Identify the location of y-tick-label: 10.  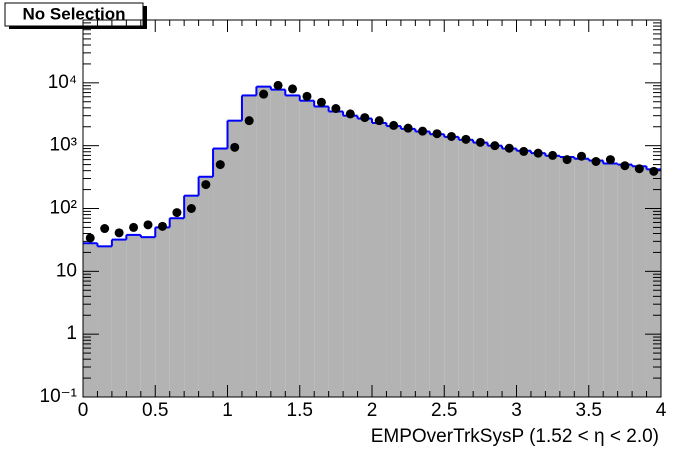
(66, 270).